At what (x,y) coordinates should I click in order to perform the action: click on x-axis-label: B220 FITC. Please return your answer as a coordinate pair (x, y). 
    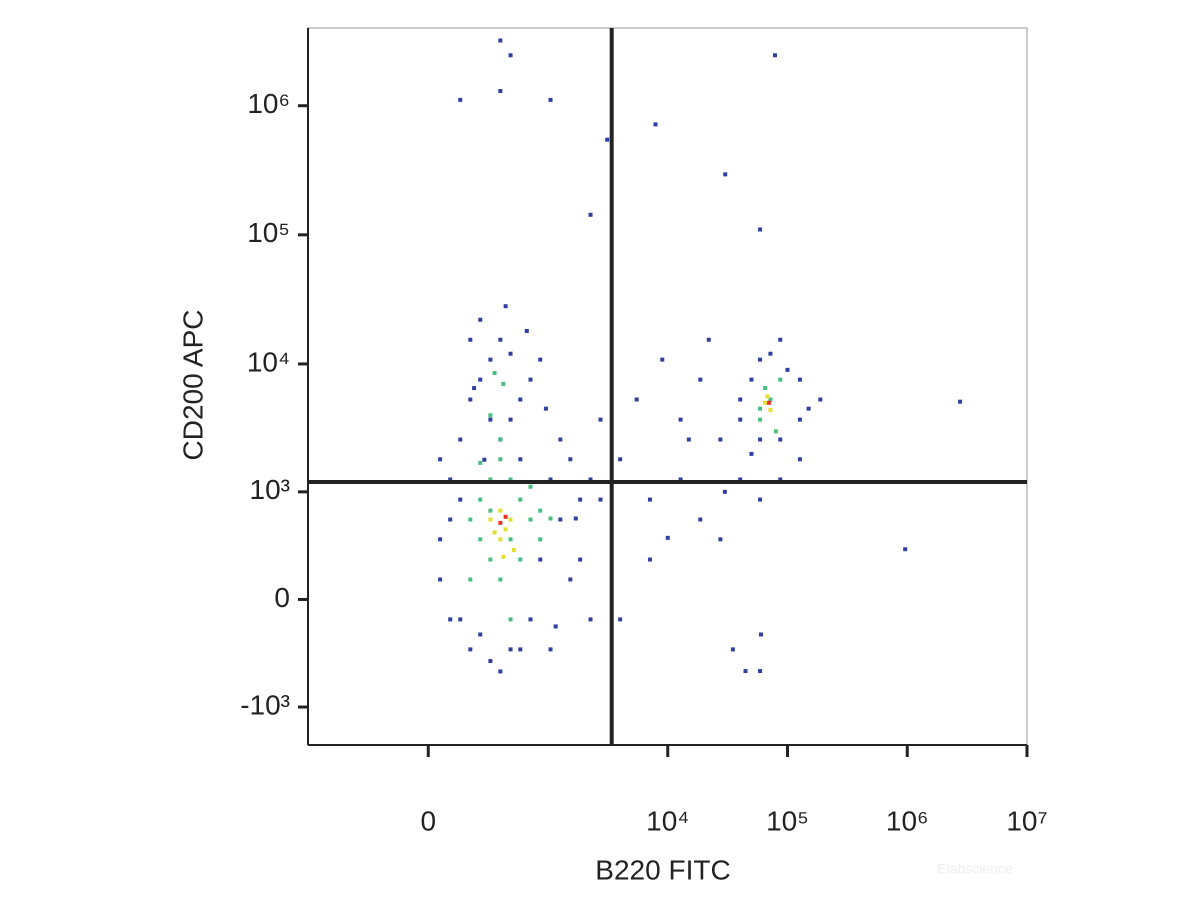
    Looking at the image, I should click on (662, 869).